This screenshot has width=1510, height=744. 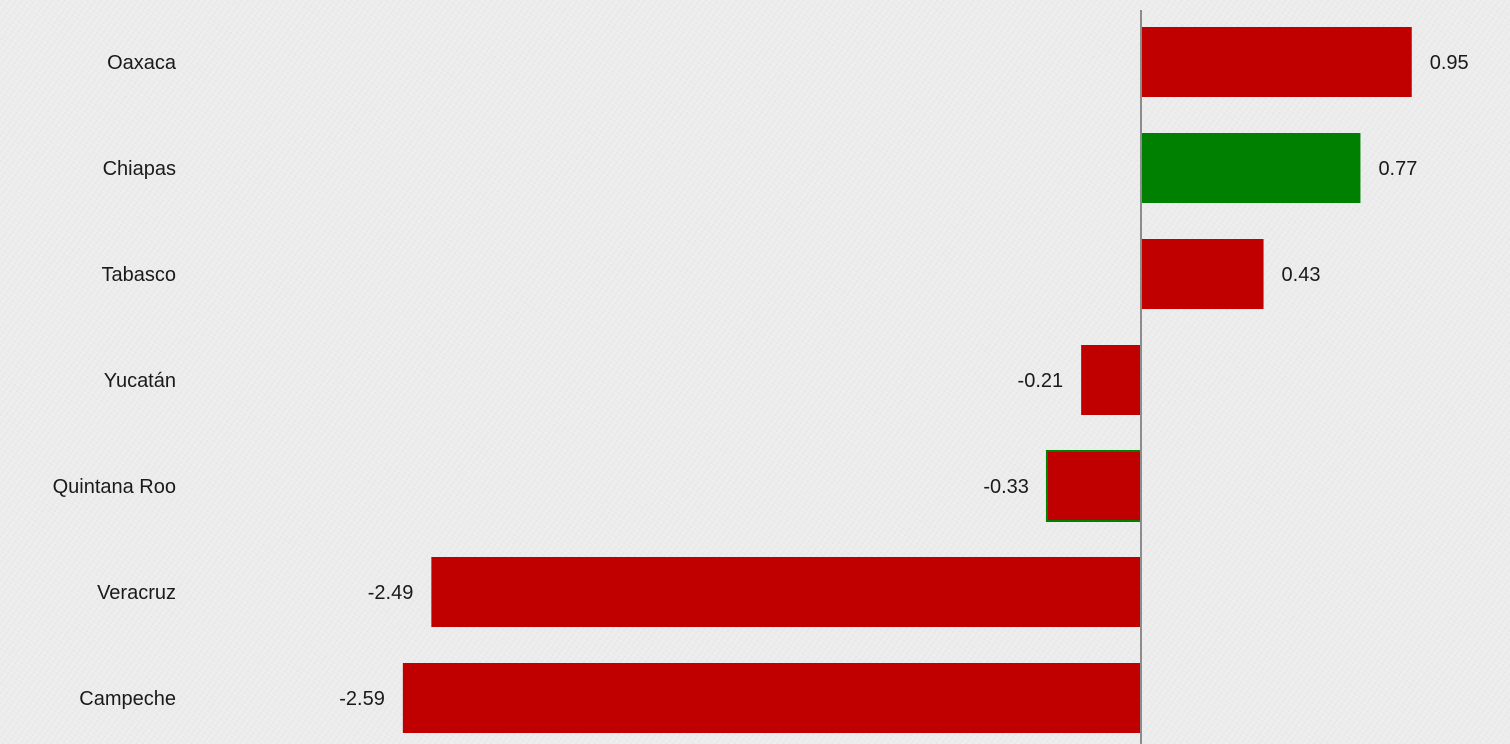 I want to click on data-label: 0.43, so click(x=1301, y=275).